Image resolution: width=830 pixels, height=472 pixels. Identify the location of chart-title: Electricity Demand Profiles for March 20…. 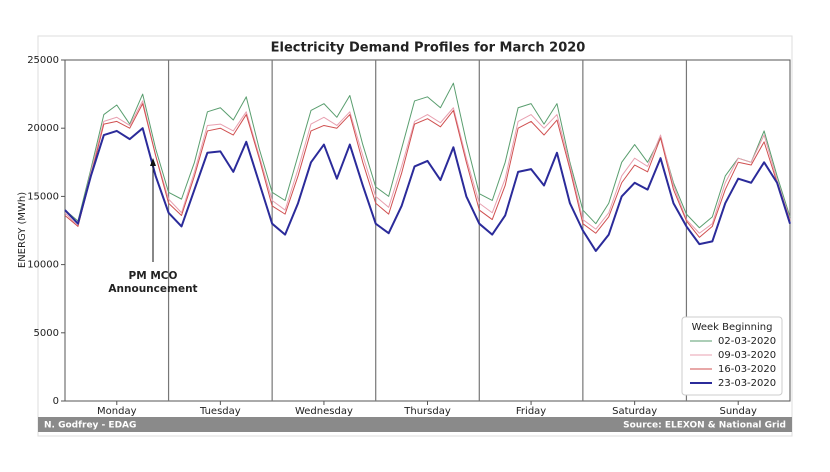
(428, 48).